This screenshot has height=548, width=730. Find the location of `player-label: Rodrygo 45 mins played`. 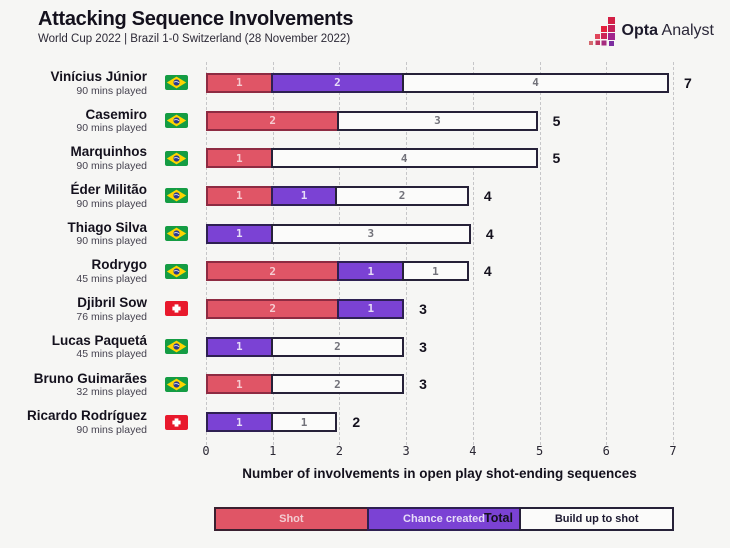

player-label: Rodrygo 45 mins played is located at coordinates (73, 271).